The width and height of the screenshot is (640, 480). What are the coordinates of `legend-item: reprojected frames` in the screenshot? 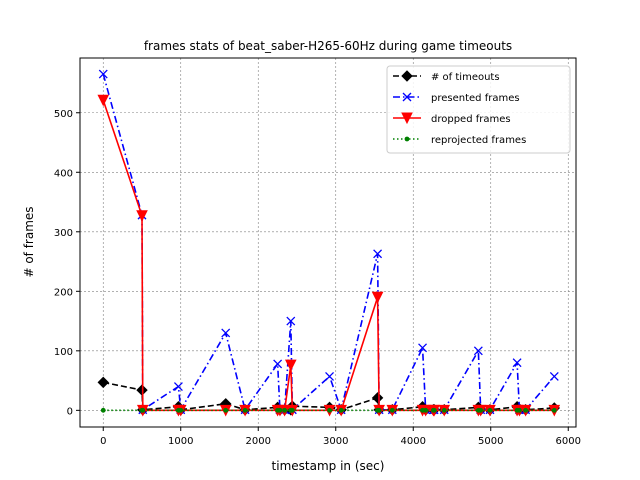 It's located at (459, 140).